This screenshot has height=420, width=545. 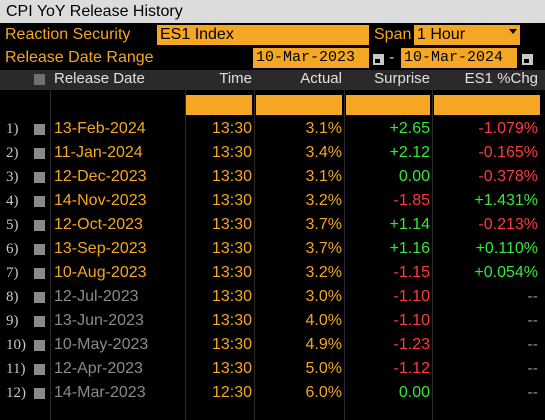 I want to click on release-date-cell: 13-Sep-2023, so click(x=100, y=248).